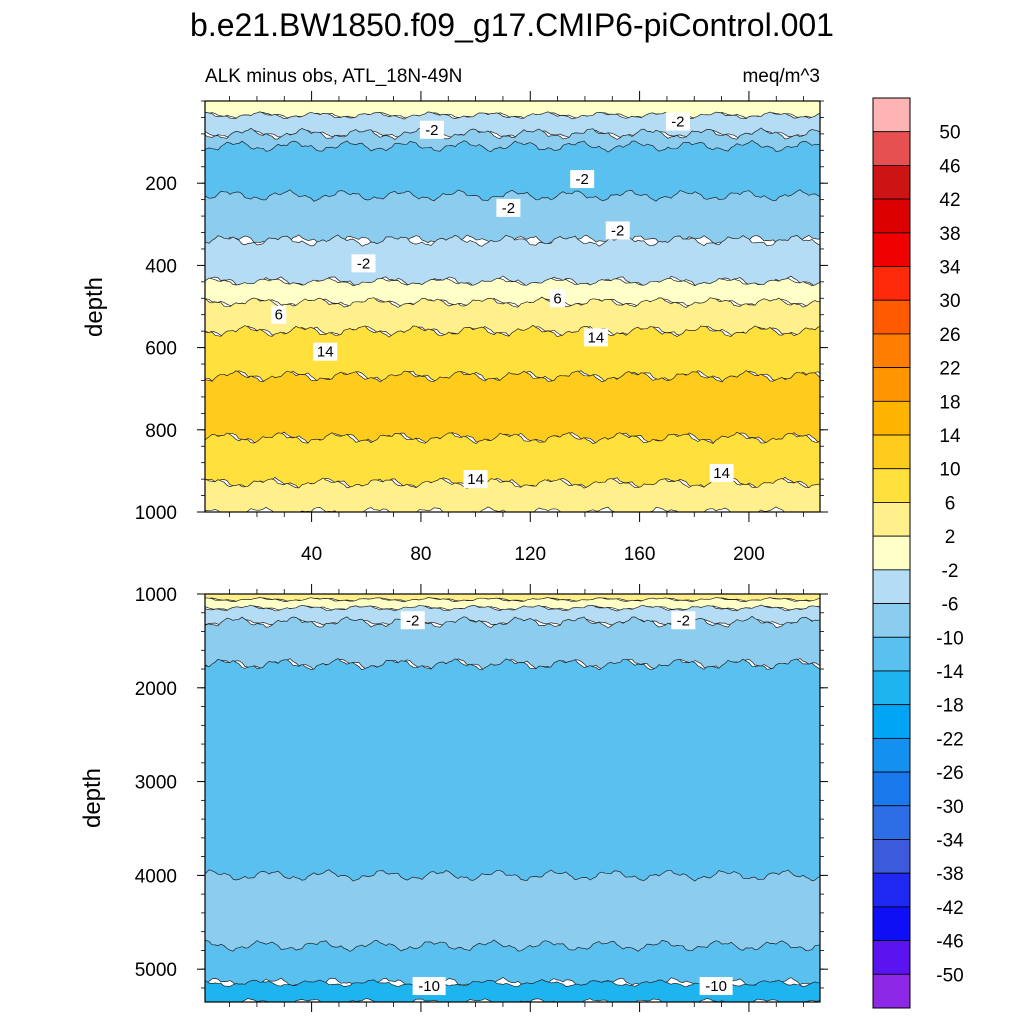 This screenshot has height=1024, width=1024. Describe the element at coordinates (156, 876) in the screenshot. I see `ytick-label: 4000` at that location.